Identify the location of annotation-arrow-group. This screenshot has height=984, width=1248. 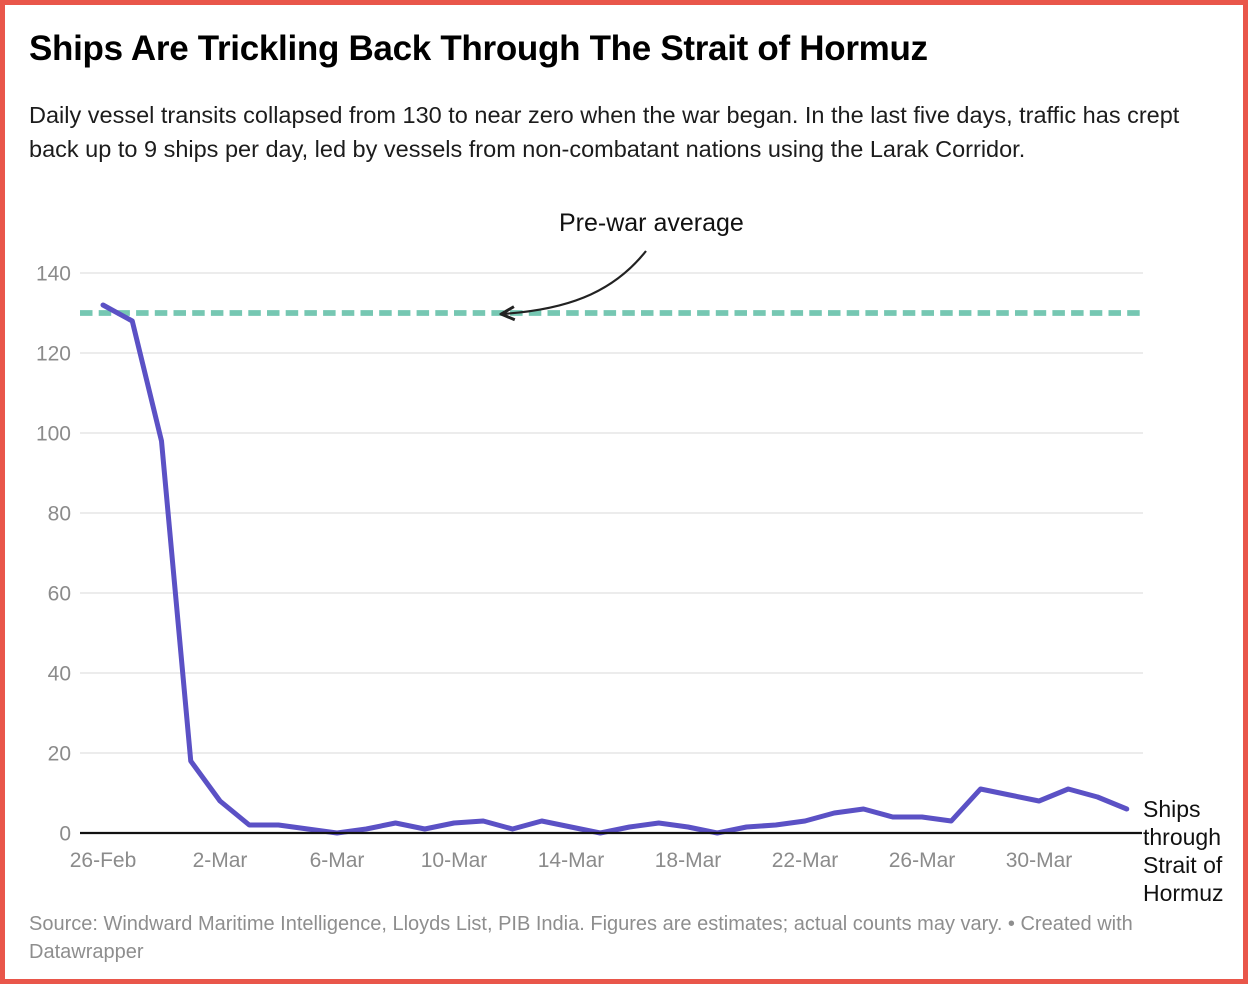
(574, 282).